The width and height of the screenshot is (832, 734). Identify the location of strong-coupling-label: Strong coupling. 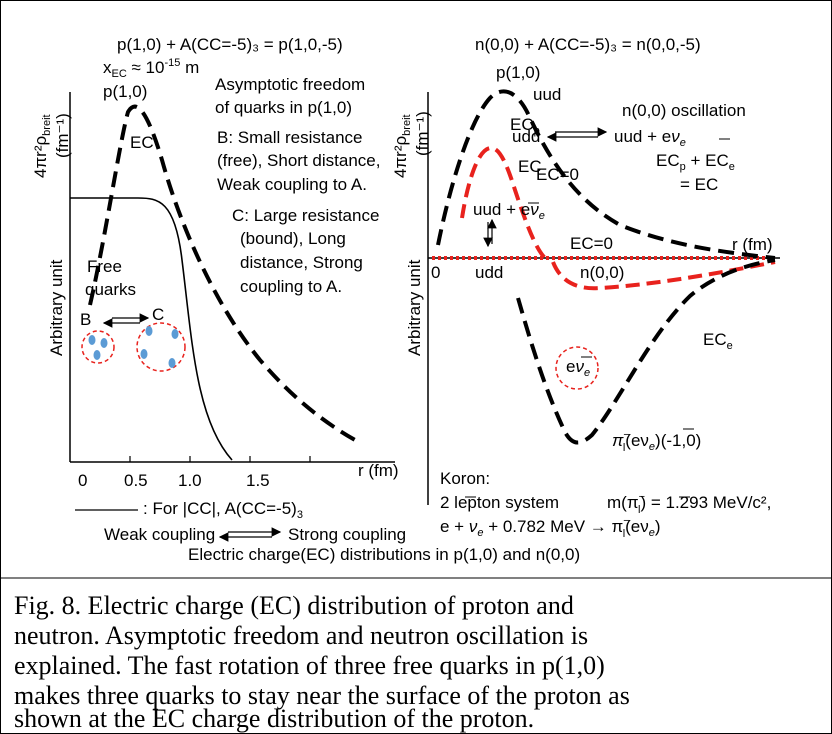
(347, 534).